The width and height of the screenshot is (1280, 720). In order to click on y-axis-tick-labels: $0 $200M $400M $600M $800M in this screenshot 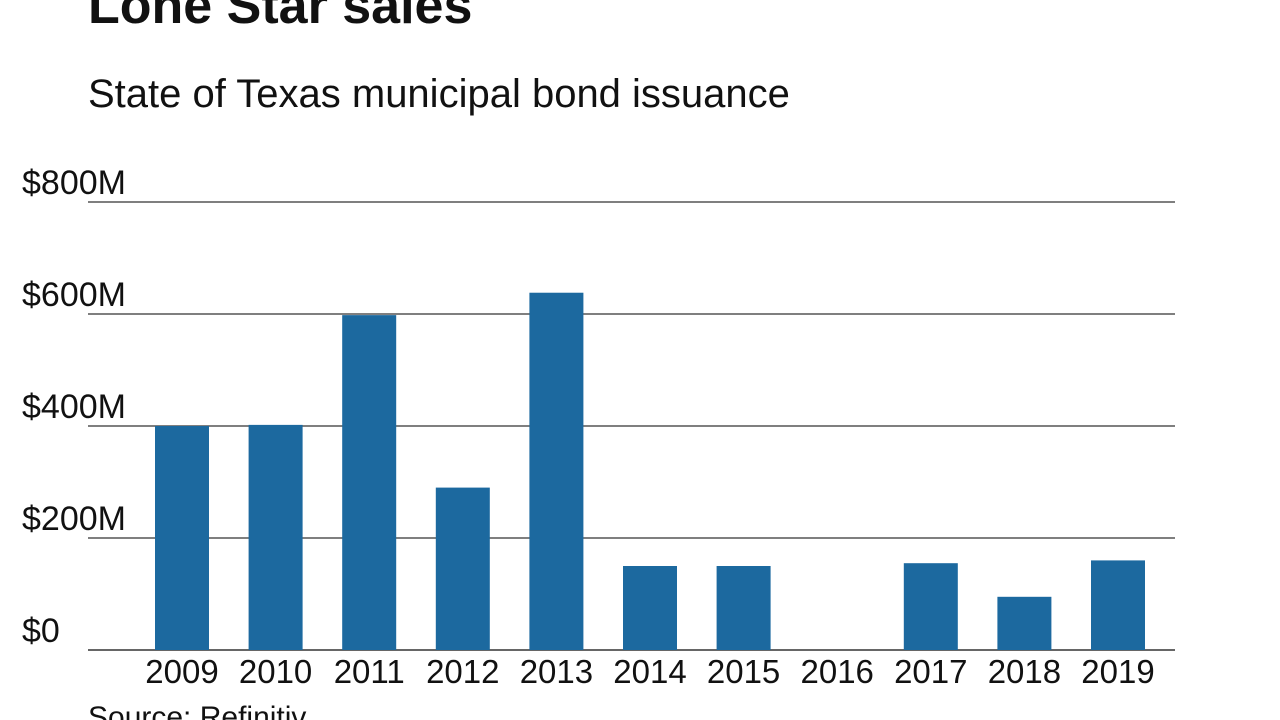, I will do `click(74, 407)`.